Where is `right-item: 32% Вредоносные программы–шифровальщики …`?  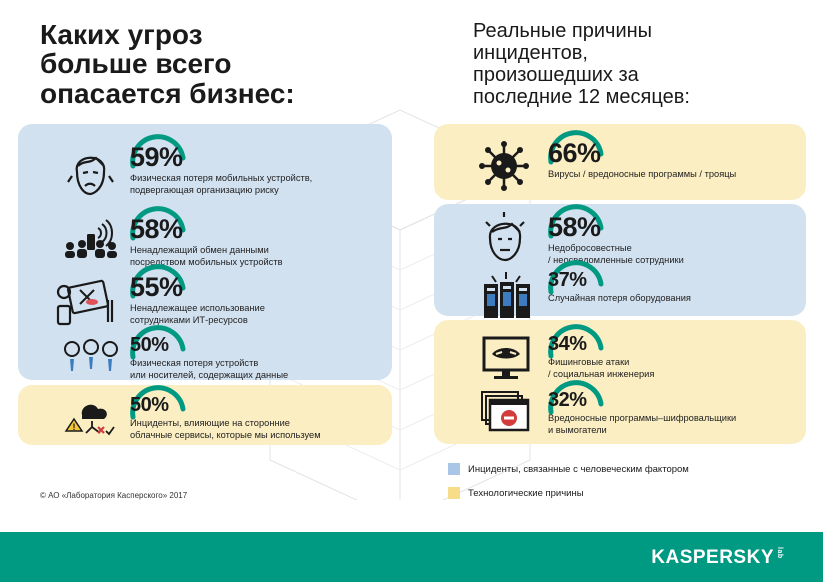 right-item: 32% Вредоносные программы–шифровальщики … is located at coordinates (607, 412).